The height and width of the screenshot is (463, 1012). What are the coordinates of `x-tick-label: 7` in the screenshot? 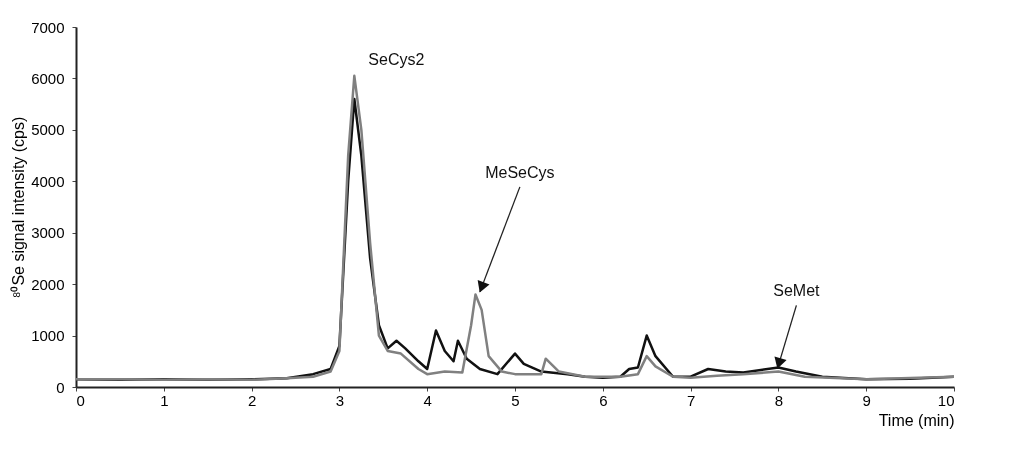 It's located at (691, 400).